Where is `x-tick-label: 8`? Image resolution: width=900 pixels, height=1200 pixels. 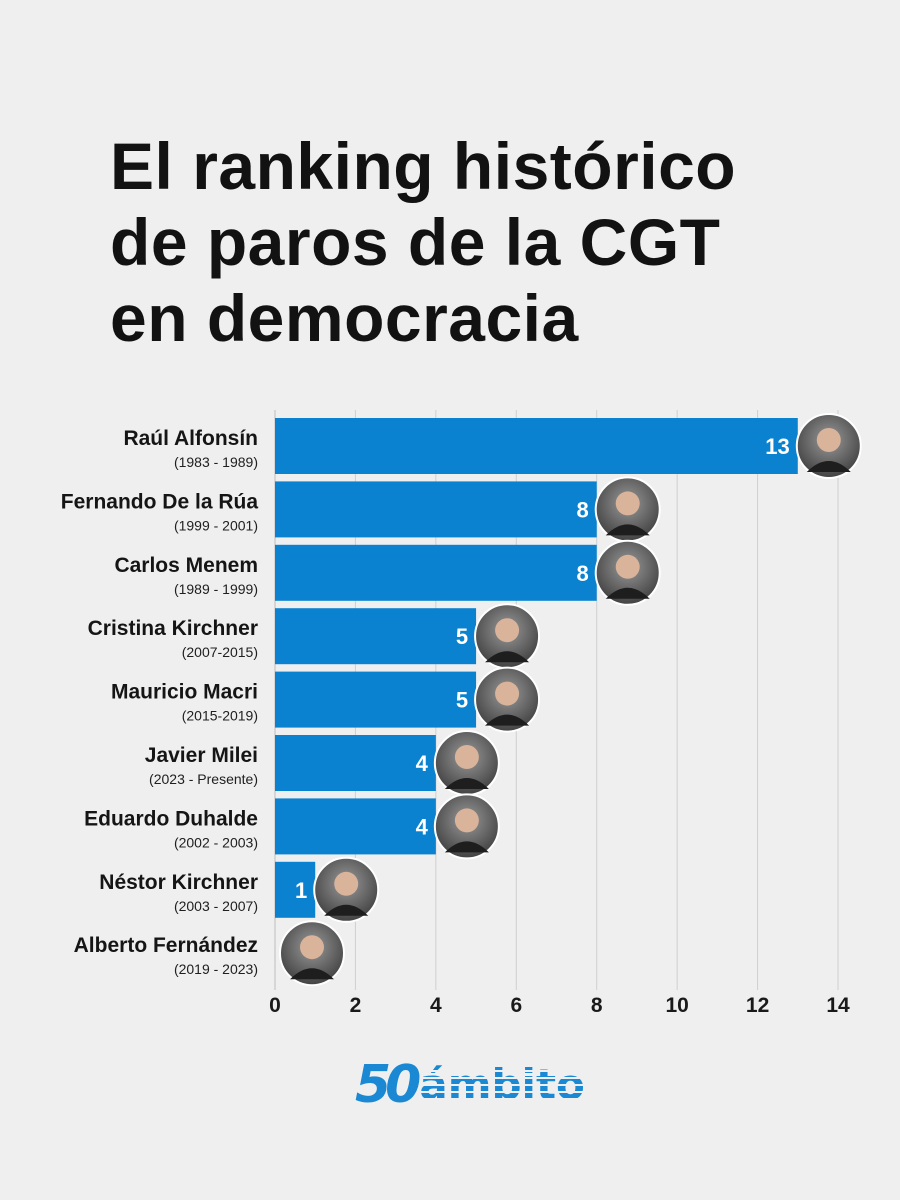 x-tick-label: 8 is located at coordinates (597, 1005).